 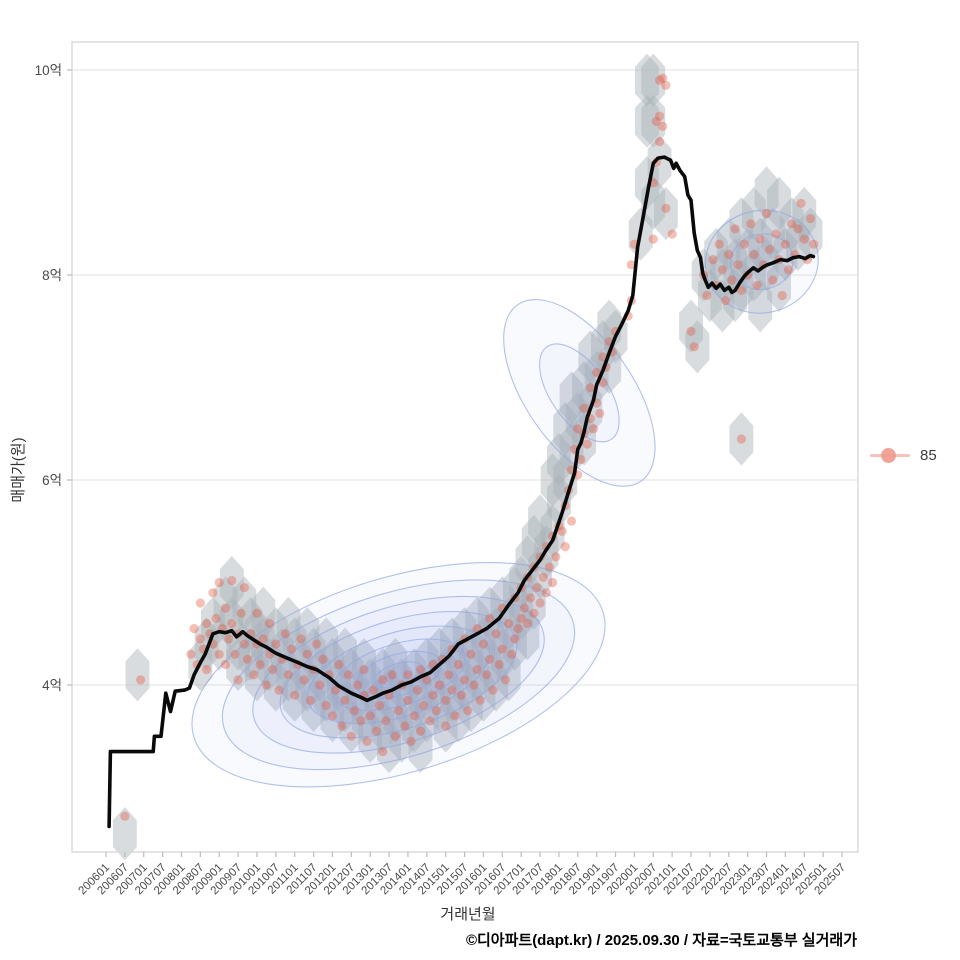 I want to click on legend-point-icon, so click(x=890, y=455).